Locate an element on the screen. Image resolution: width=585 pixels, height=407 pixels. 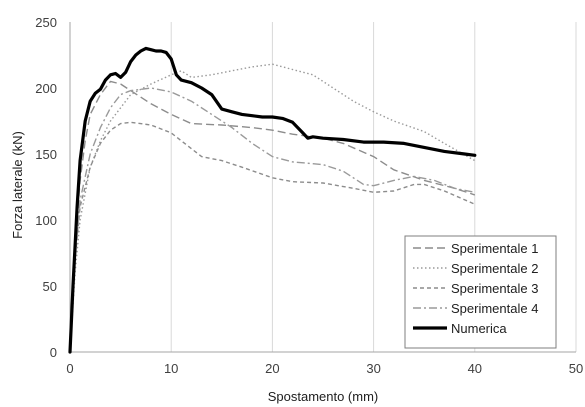
x-axis-label: Spostamento (mm) is located at coordinates (323, 396).